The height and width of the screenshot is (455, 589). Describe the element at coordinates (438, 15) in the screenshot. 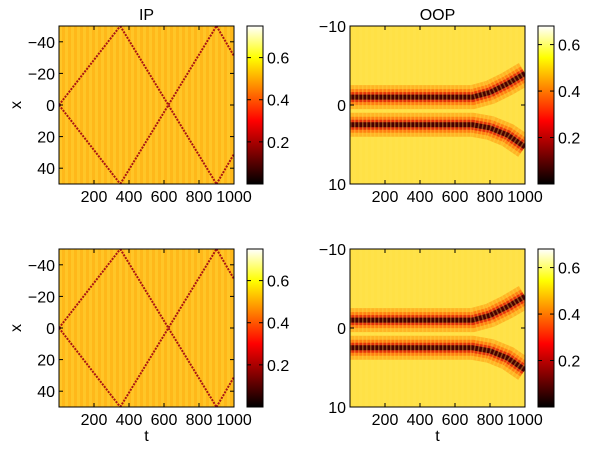

I see `panel-title: OOP` at that location.